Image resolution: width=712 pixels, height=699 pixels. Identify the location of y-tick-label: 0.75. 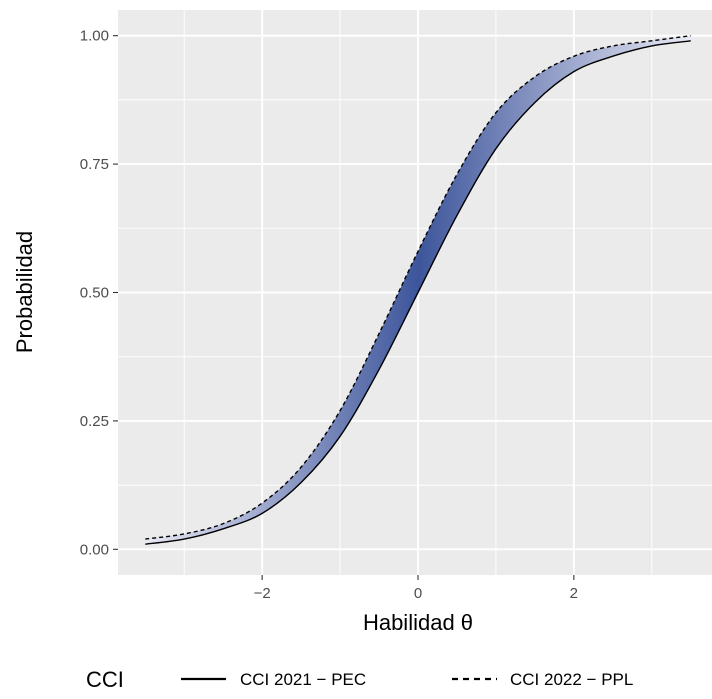
(94, 164).